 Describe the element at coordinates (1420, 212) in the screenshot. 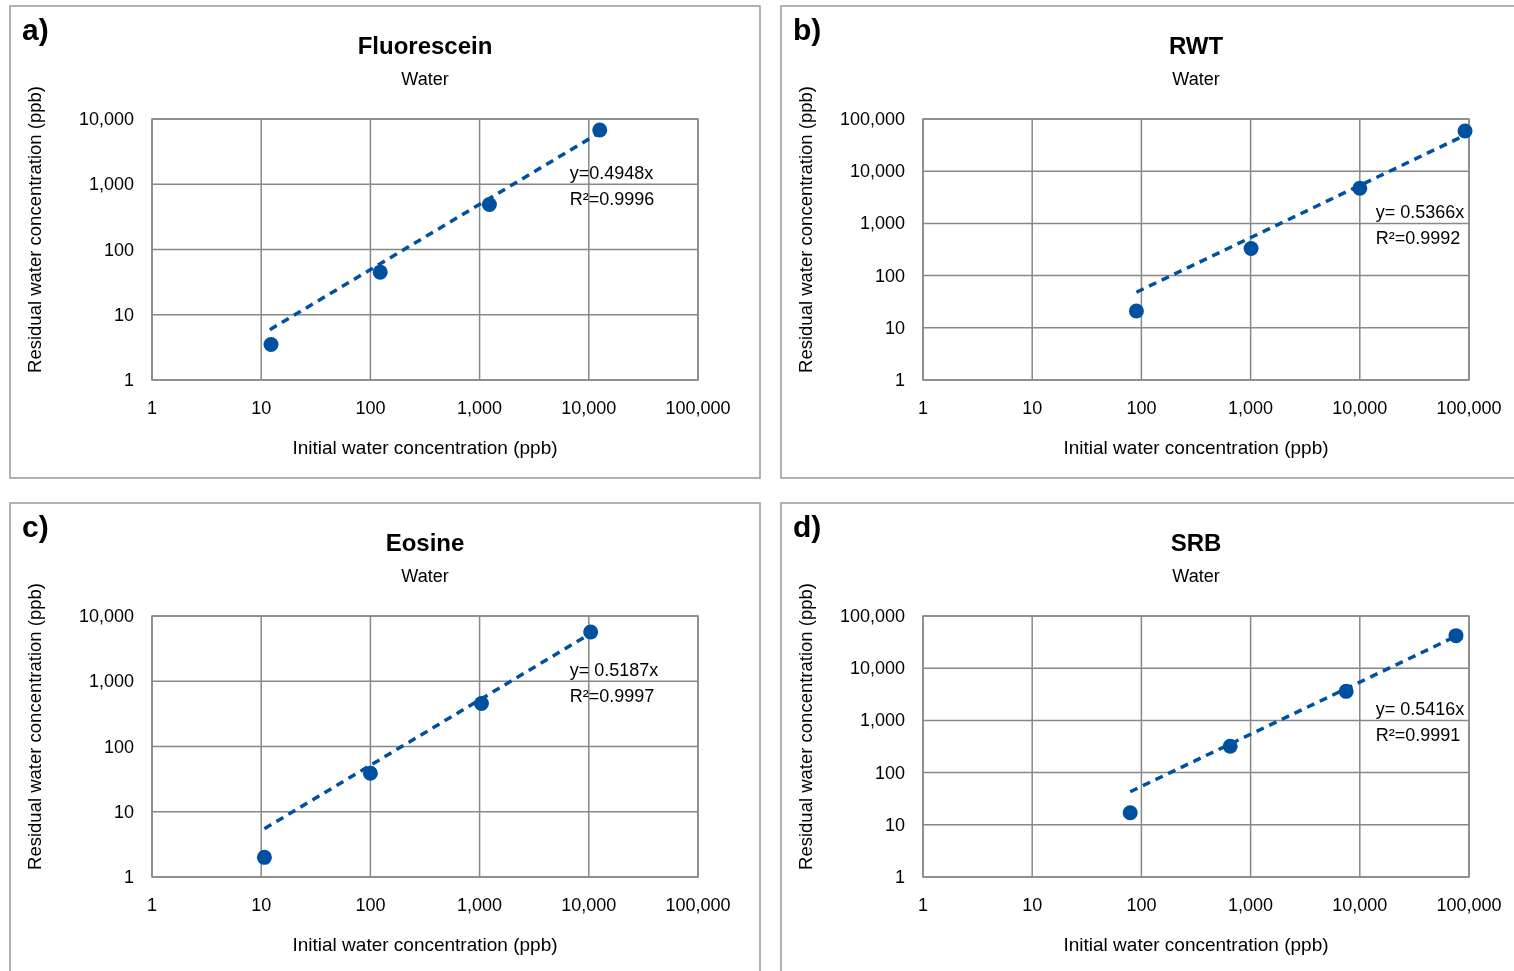

I see `annotation: y= 0.5366x` at that location.